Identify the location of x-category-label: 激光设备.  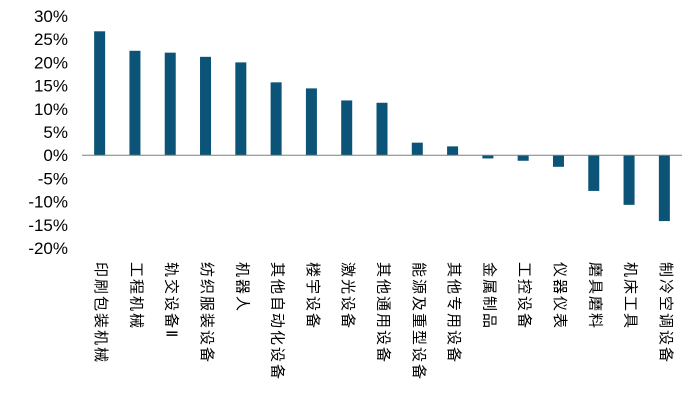
(348, 296).